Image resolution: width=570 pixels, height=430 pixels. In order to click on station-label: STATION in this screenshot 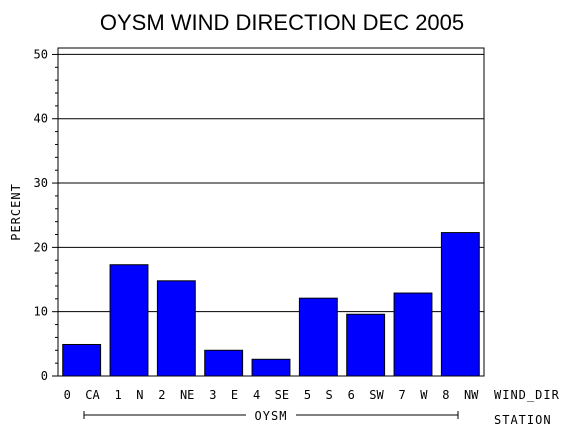, I will do `click(523, 420)`.